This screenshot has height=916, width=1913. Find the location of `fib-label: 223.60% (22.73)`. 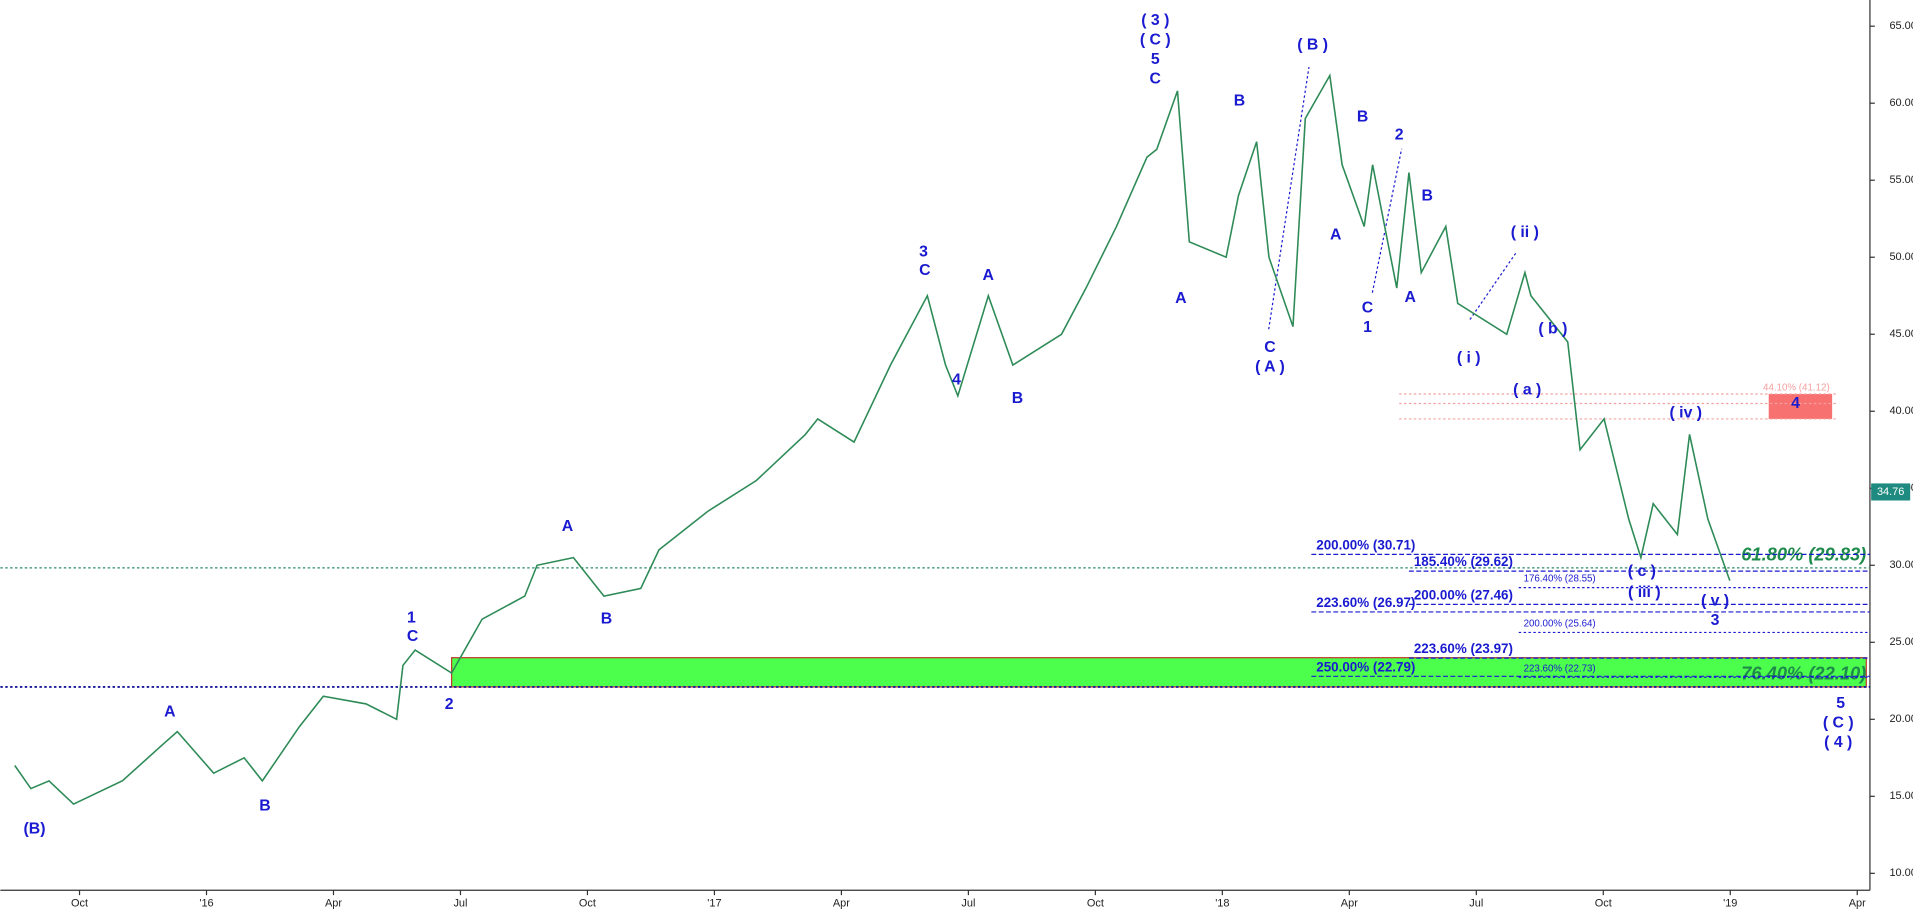

fib-label: 223.60% (22.73) is located at coordinates (1560, 668).